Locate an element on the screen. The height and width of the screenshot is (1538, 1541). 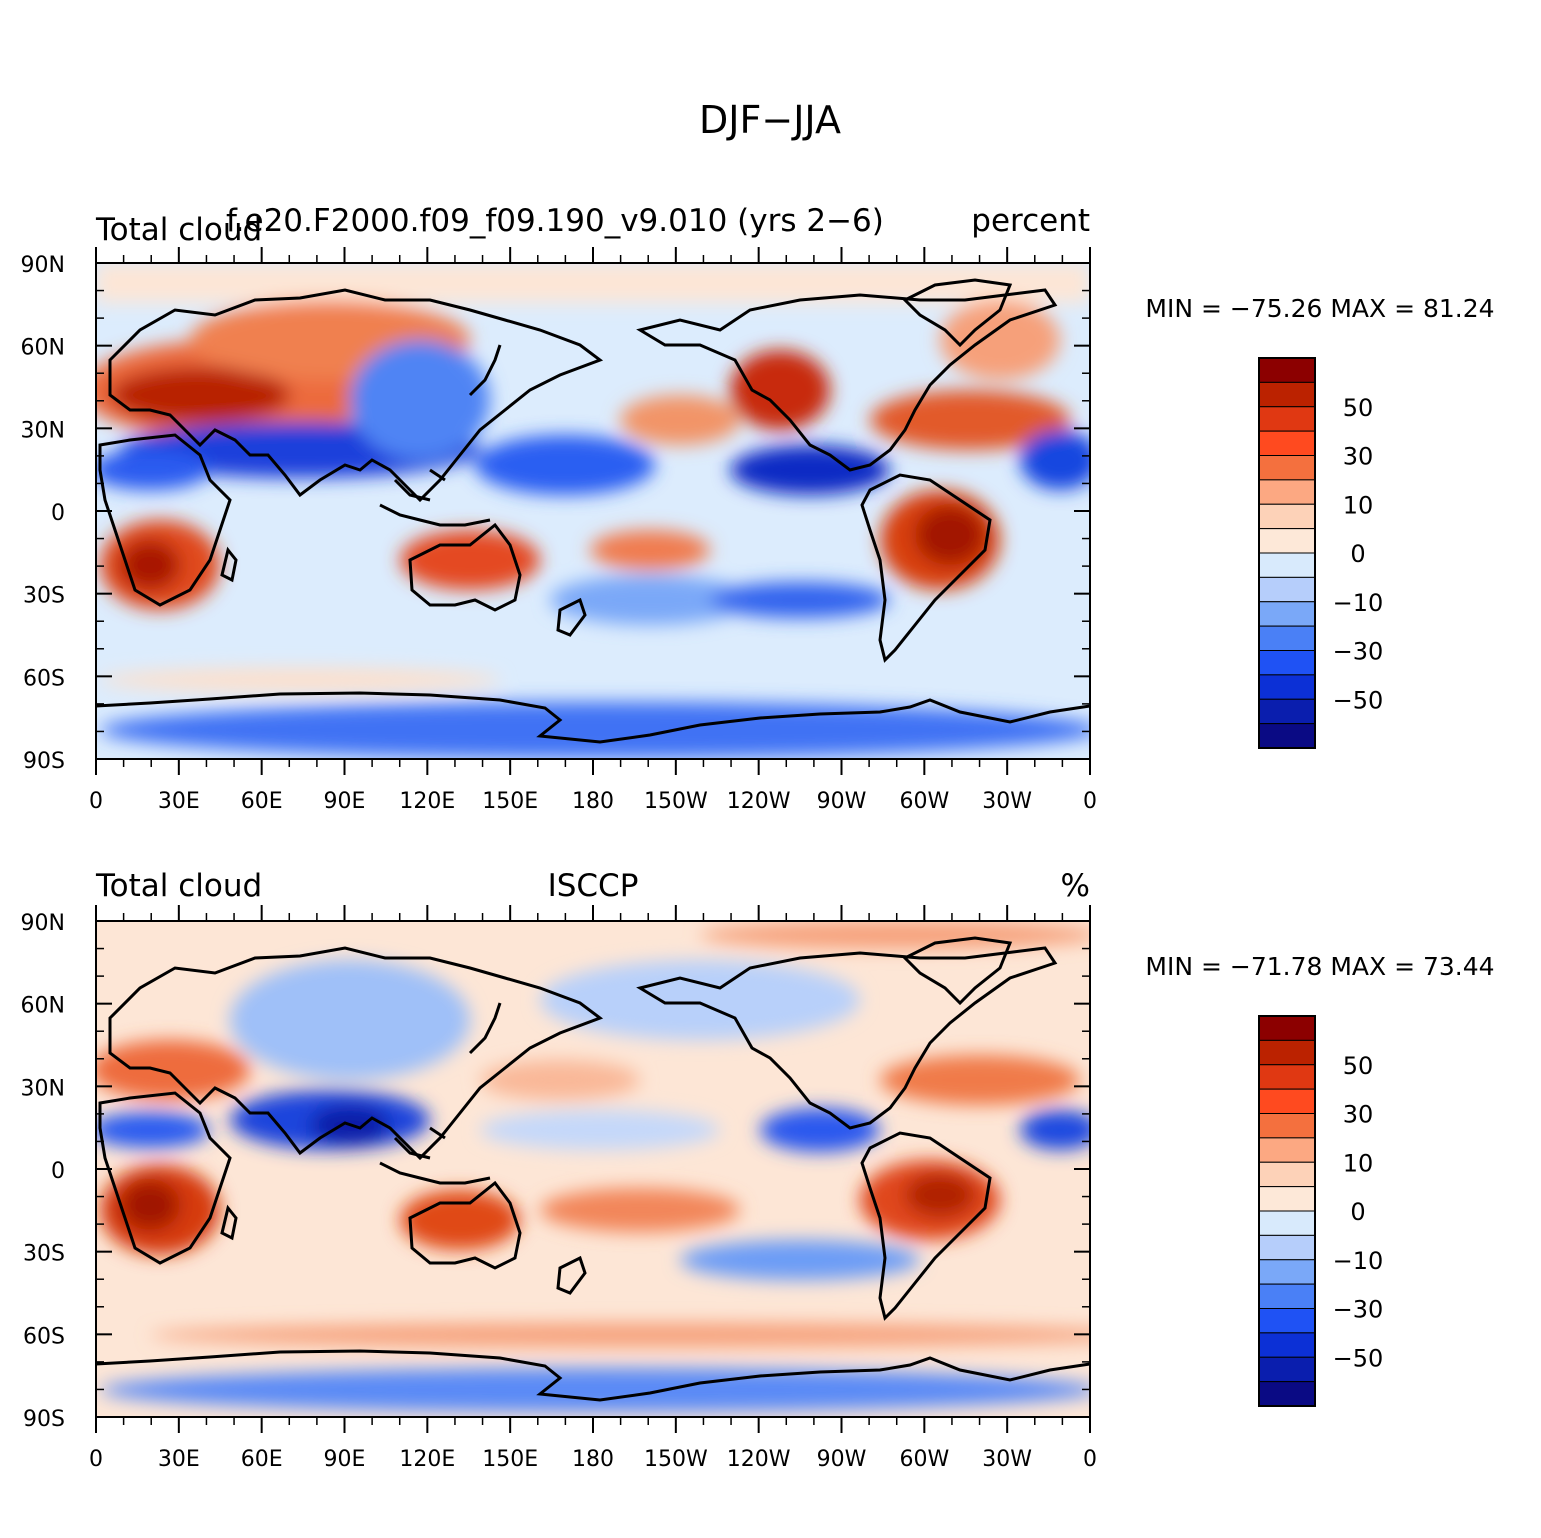
min-max-readout: MIN = −75.26 MAX = 81.24 is located at coordinates (1319, 308).